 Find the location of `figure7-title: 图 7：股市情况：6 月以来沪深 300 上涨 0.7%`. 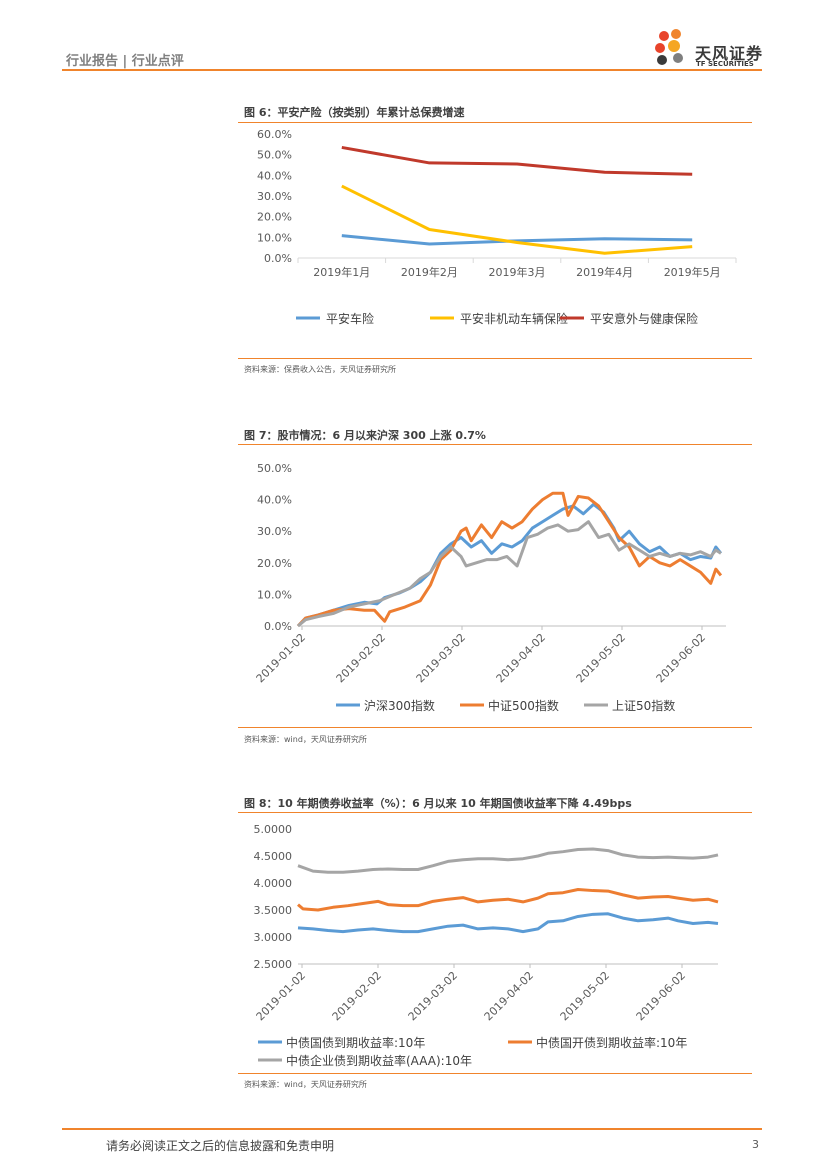

figure7-title: 图 7：股市情况：6 月以来沪深 300 上涨 0.7% is located at coordinates (365, 435).